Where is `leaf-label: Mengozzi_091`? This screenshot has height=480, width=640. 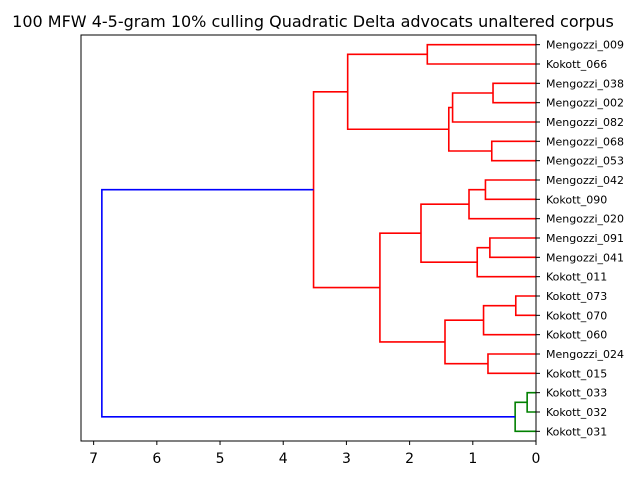 leaf-label: Mengozzi_091 is located at coordinates (585, 238).